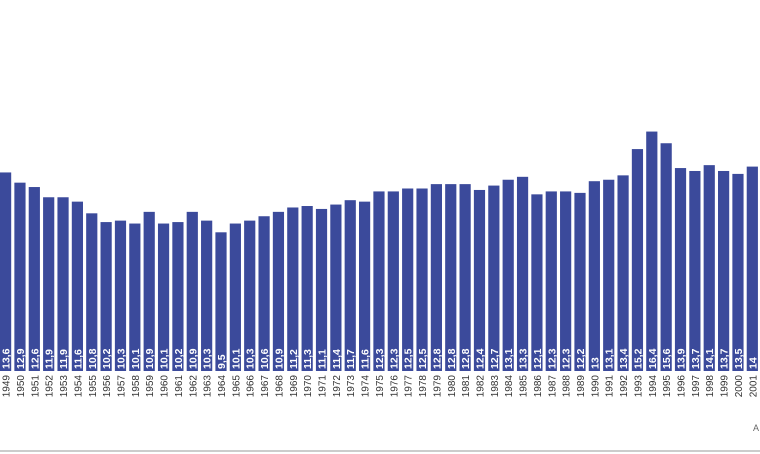 This screenshot has height=454, width=760. Describe the element at coordinates (293, 289) in the screenshot. I see `bar-1969` at that location.